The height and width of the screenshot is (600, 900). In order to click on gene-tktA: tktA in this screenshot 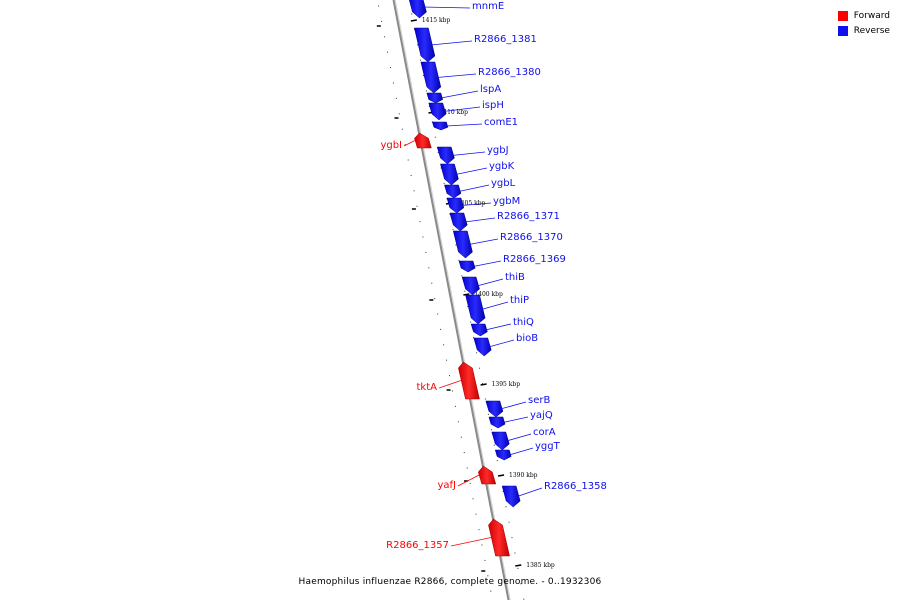, I will do `click(448, 380)`.